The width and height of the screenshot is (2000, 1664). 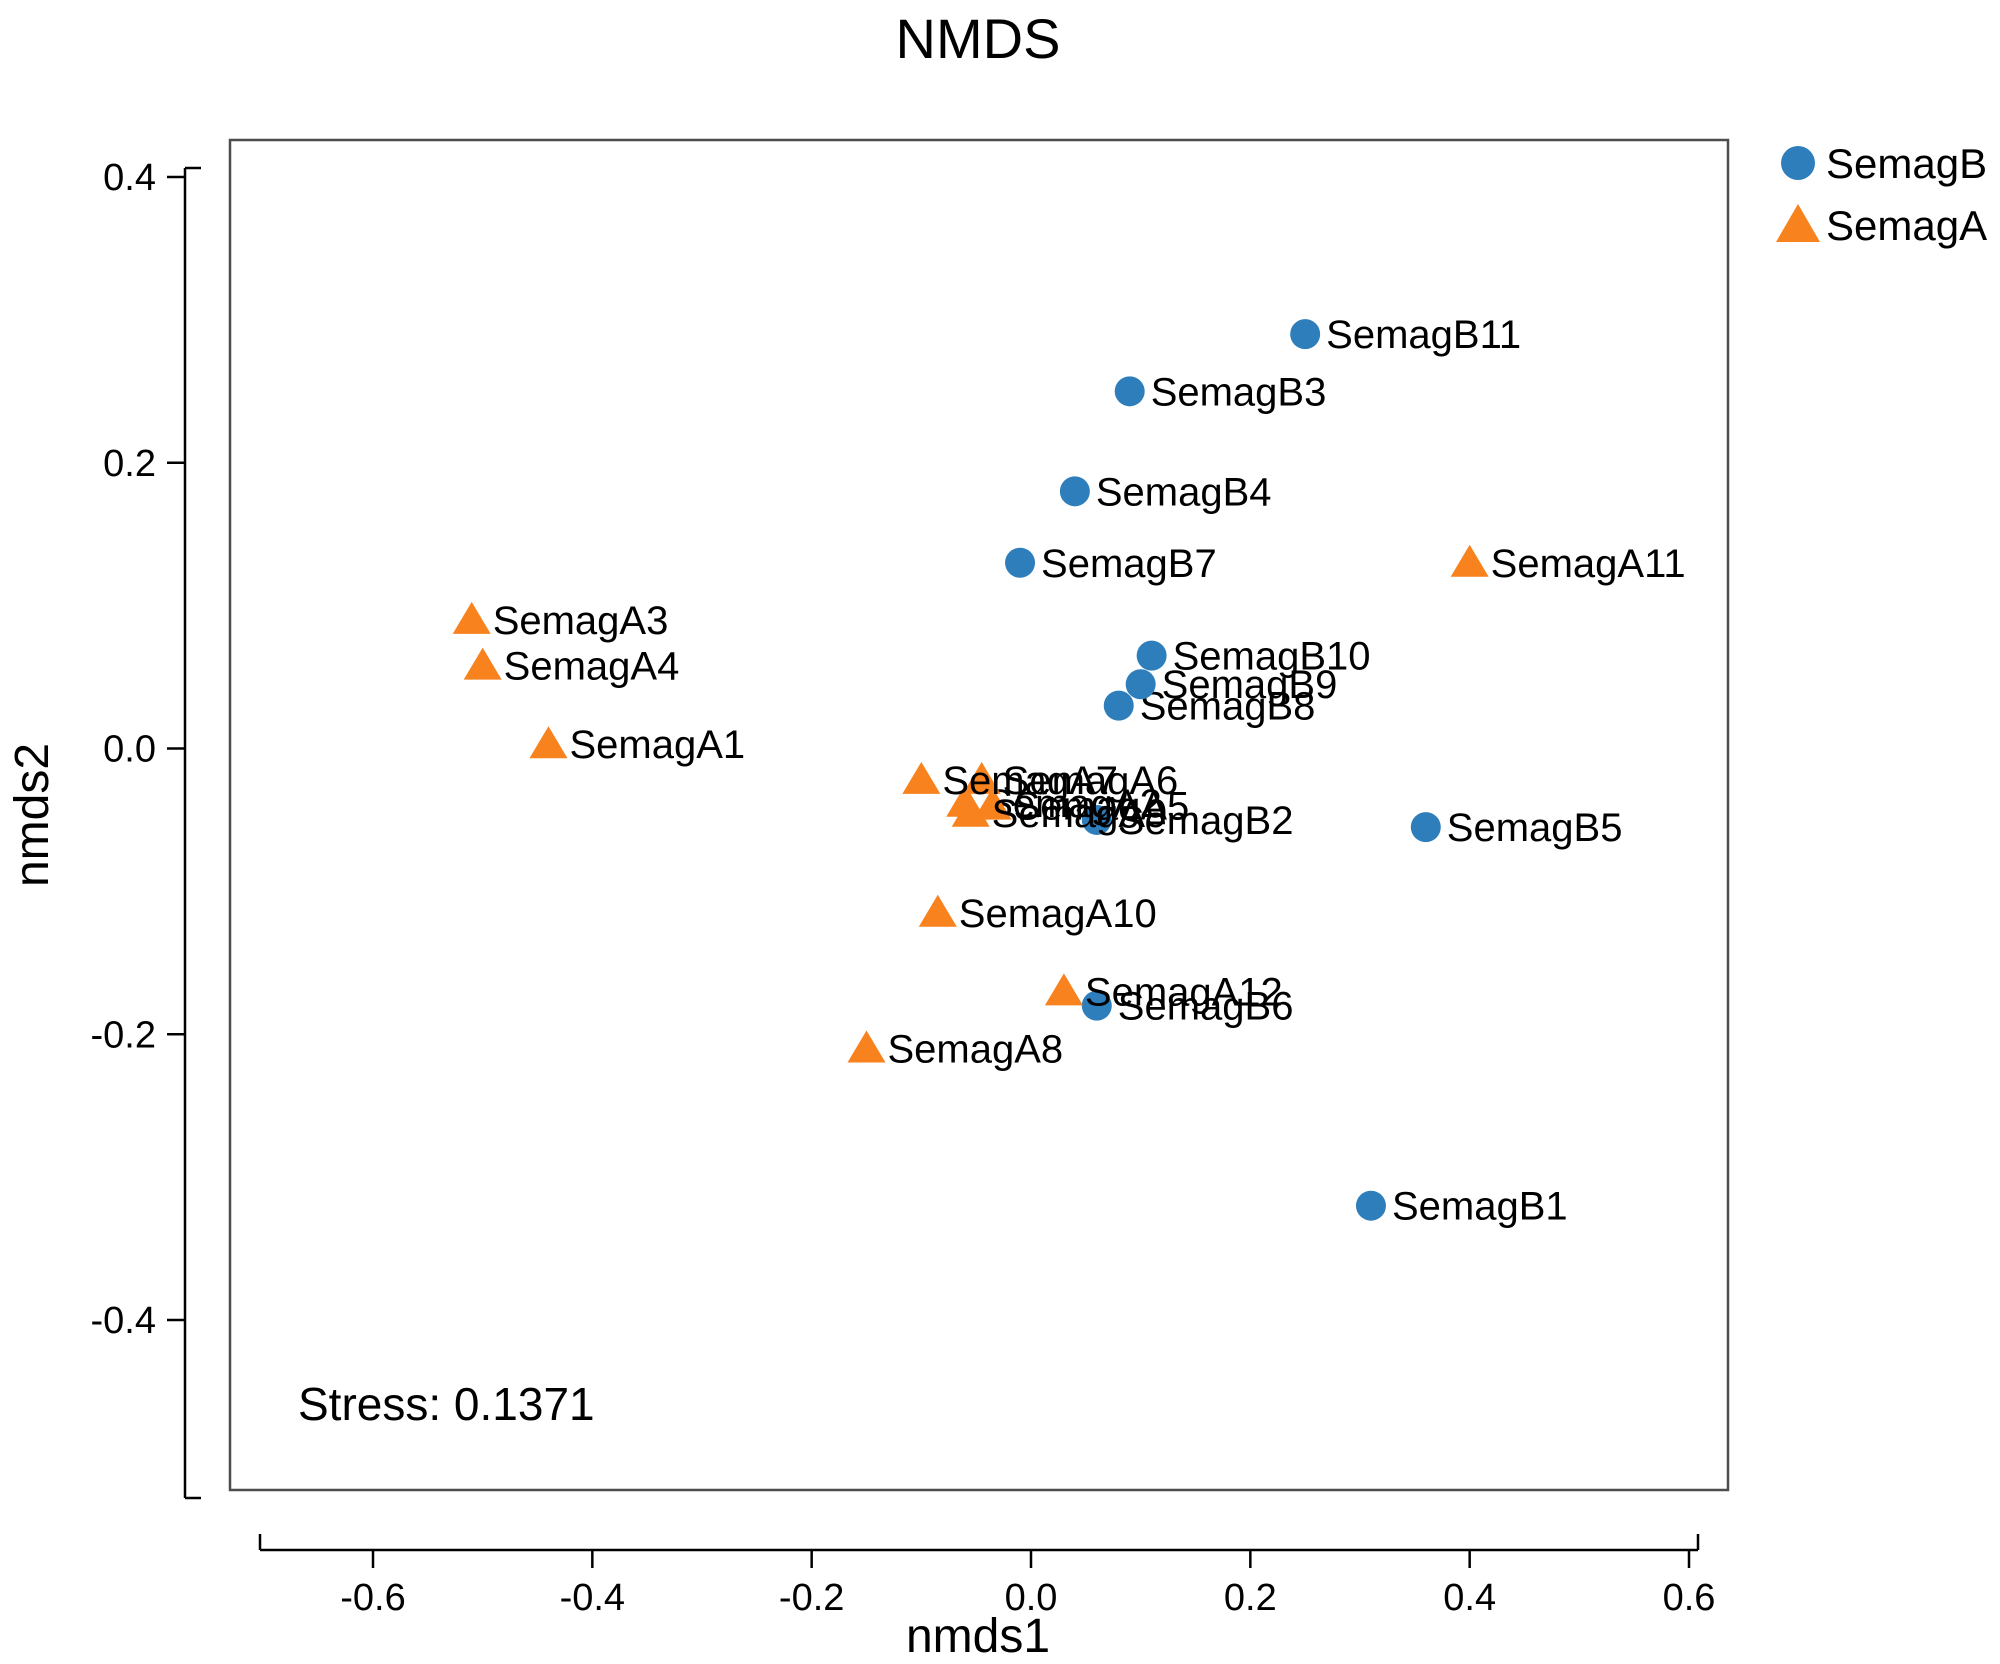 I want to click on point-label: SemagA9, so click(x=1080, y=814).